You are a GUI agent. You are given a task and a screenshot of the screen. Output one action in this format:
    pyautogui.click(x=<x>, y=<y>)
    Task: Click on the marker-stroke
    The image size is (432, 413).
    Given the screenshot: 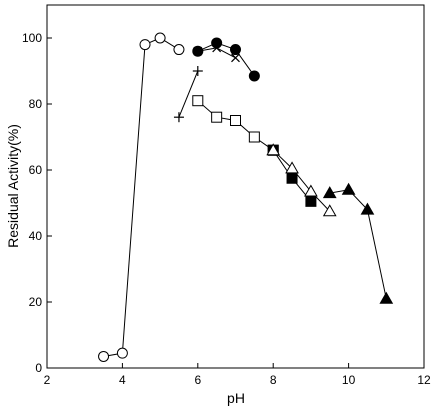 What is the action you would take?
    pyautogui.click(x=235, y=58)
    